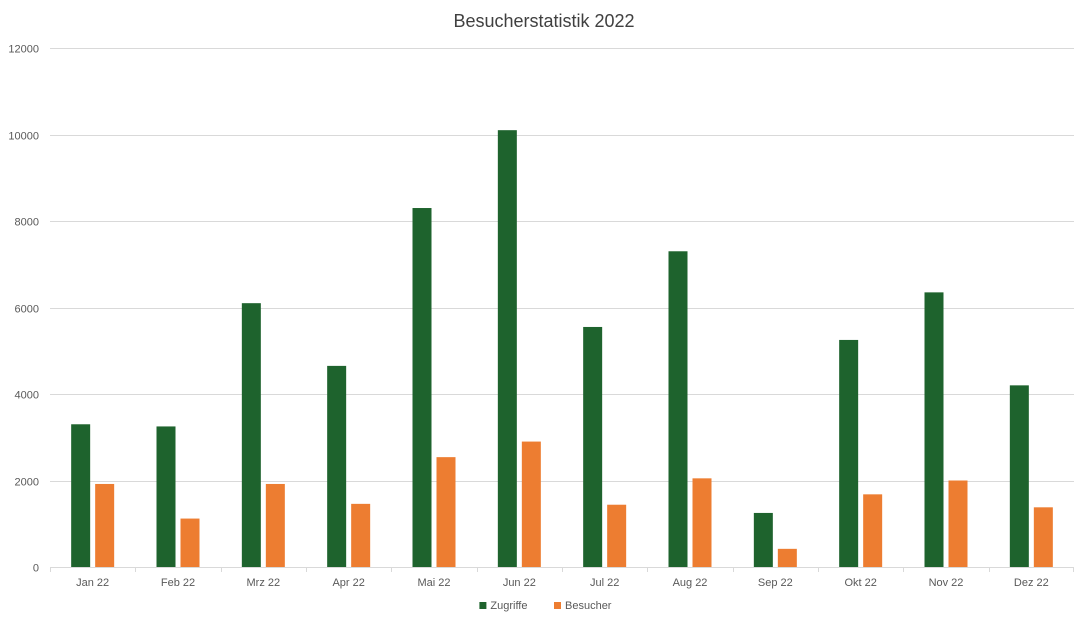 The width and height of the screenshot is (1083, 629). I want to click on legend-label-zugriffe: Zugriffe, so click(508, 606).